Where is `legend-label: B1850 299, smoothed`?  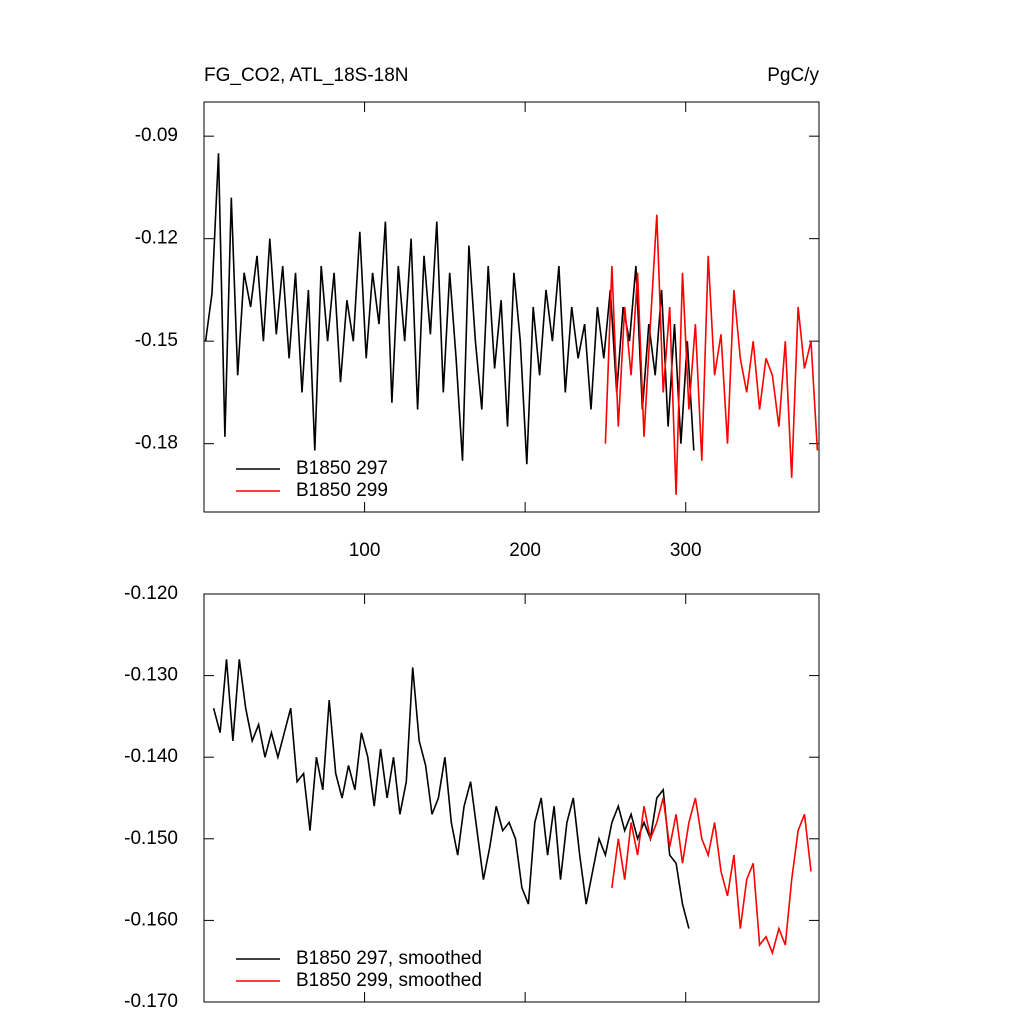 legend-label: B1850 299, smoothed is located at coordinates (389, 980).